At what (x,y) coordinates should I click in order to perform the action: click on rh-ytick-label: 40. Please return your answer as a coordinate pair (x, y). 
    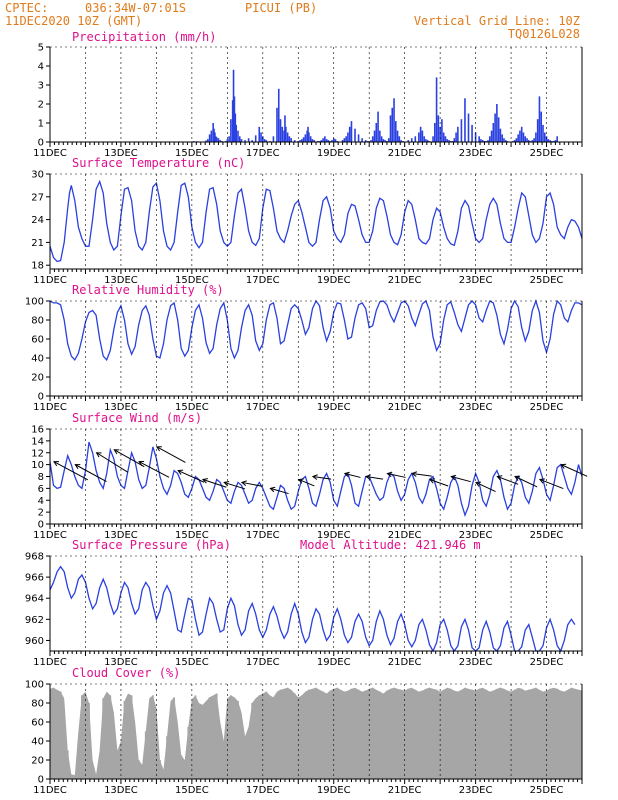
    Looking at the image, I should click on (37, 359).